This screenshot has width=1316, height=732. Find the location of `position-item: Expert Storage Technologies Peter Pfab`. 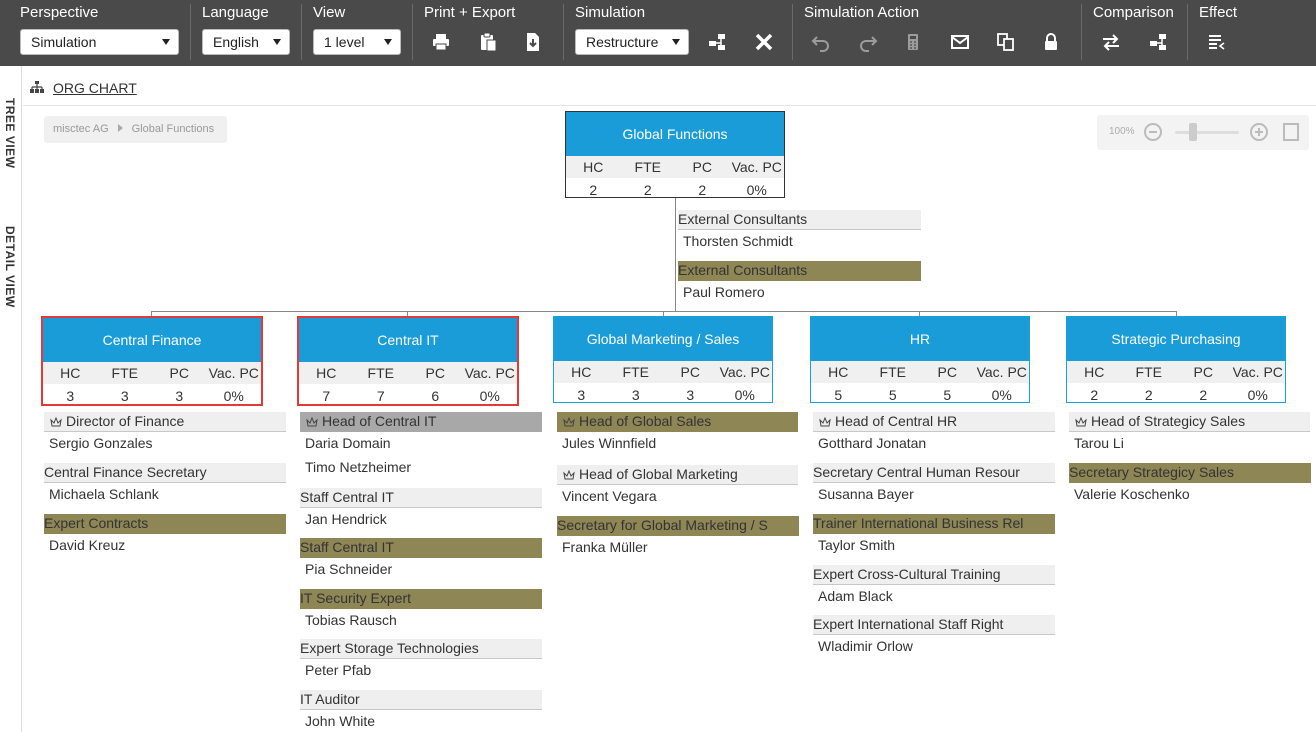

position-item: Expert Storage Technologies Peter Pfab is located at coordinates (421, 661).